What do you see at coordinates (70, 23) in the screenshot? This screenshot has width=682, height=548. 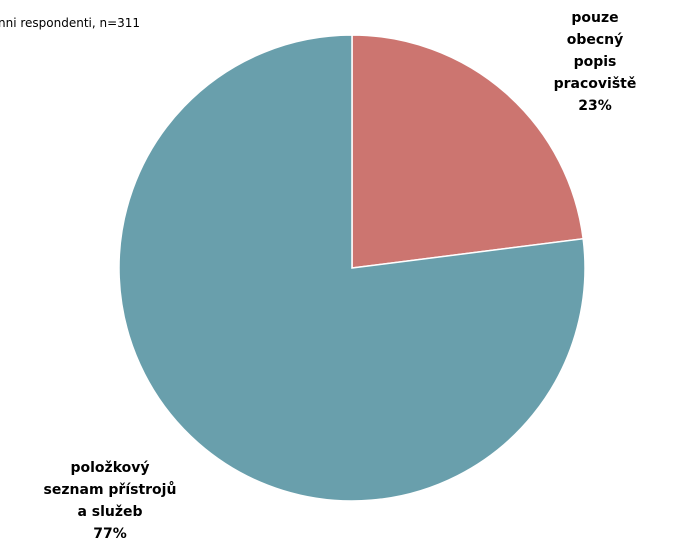 I see `chart-subtitle: nni respondenti, n=311` at bounding box center [70, 23].